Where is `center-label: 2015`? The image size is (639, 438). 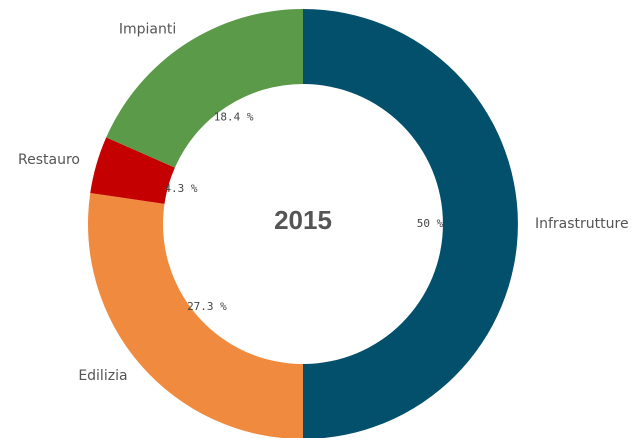 center-label: 2015 is located at coordinates (303, 220).